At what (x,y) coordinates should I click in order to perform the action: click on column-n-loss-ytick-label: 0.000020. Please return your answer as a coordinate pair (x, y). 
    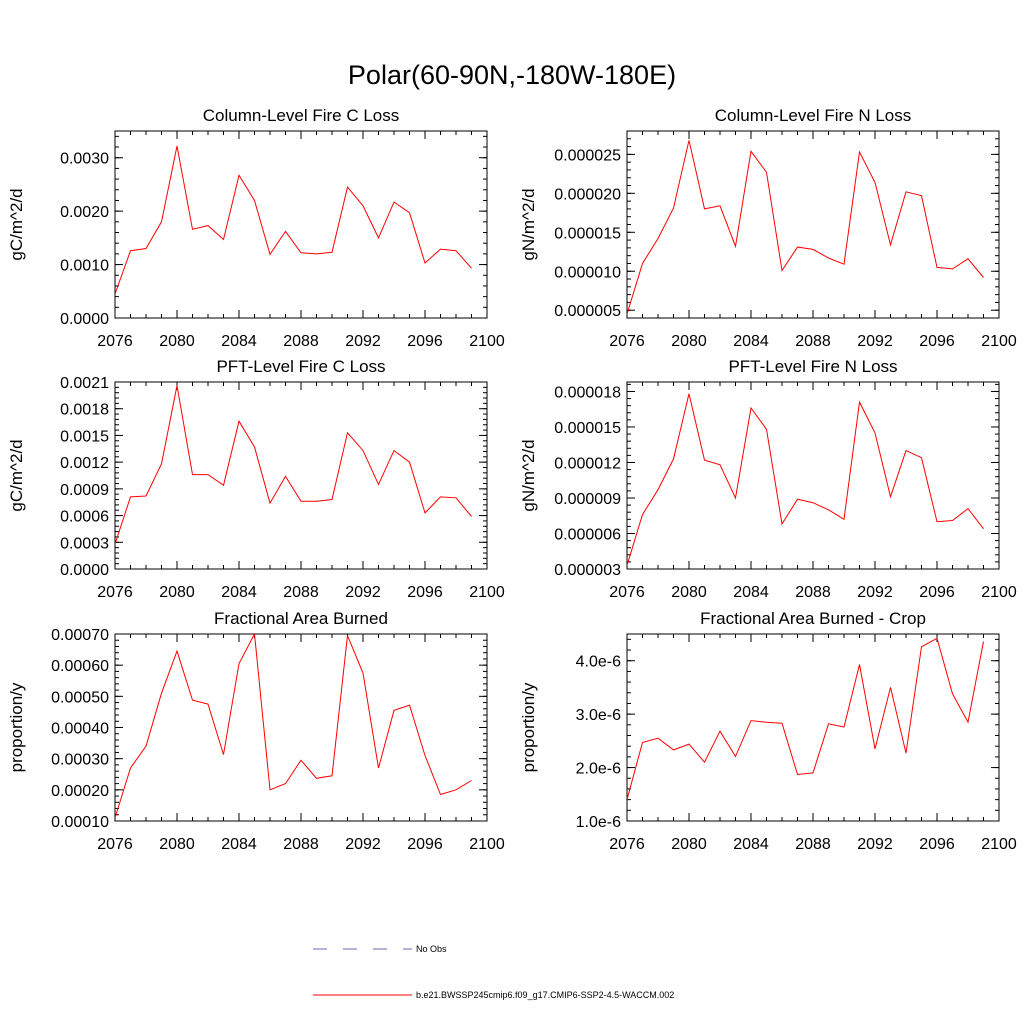
    Looking at the image, I should click on (587, 194).